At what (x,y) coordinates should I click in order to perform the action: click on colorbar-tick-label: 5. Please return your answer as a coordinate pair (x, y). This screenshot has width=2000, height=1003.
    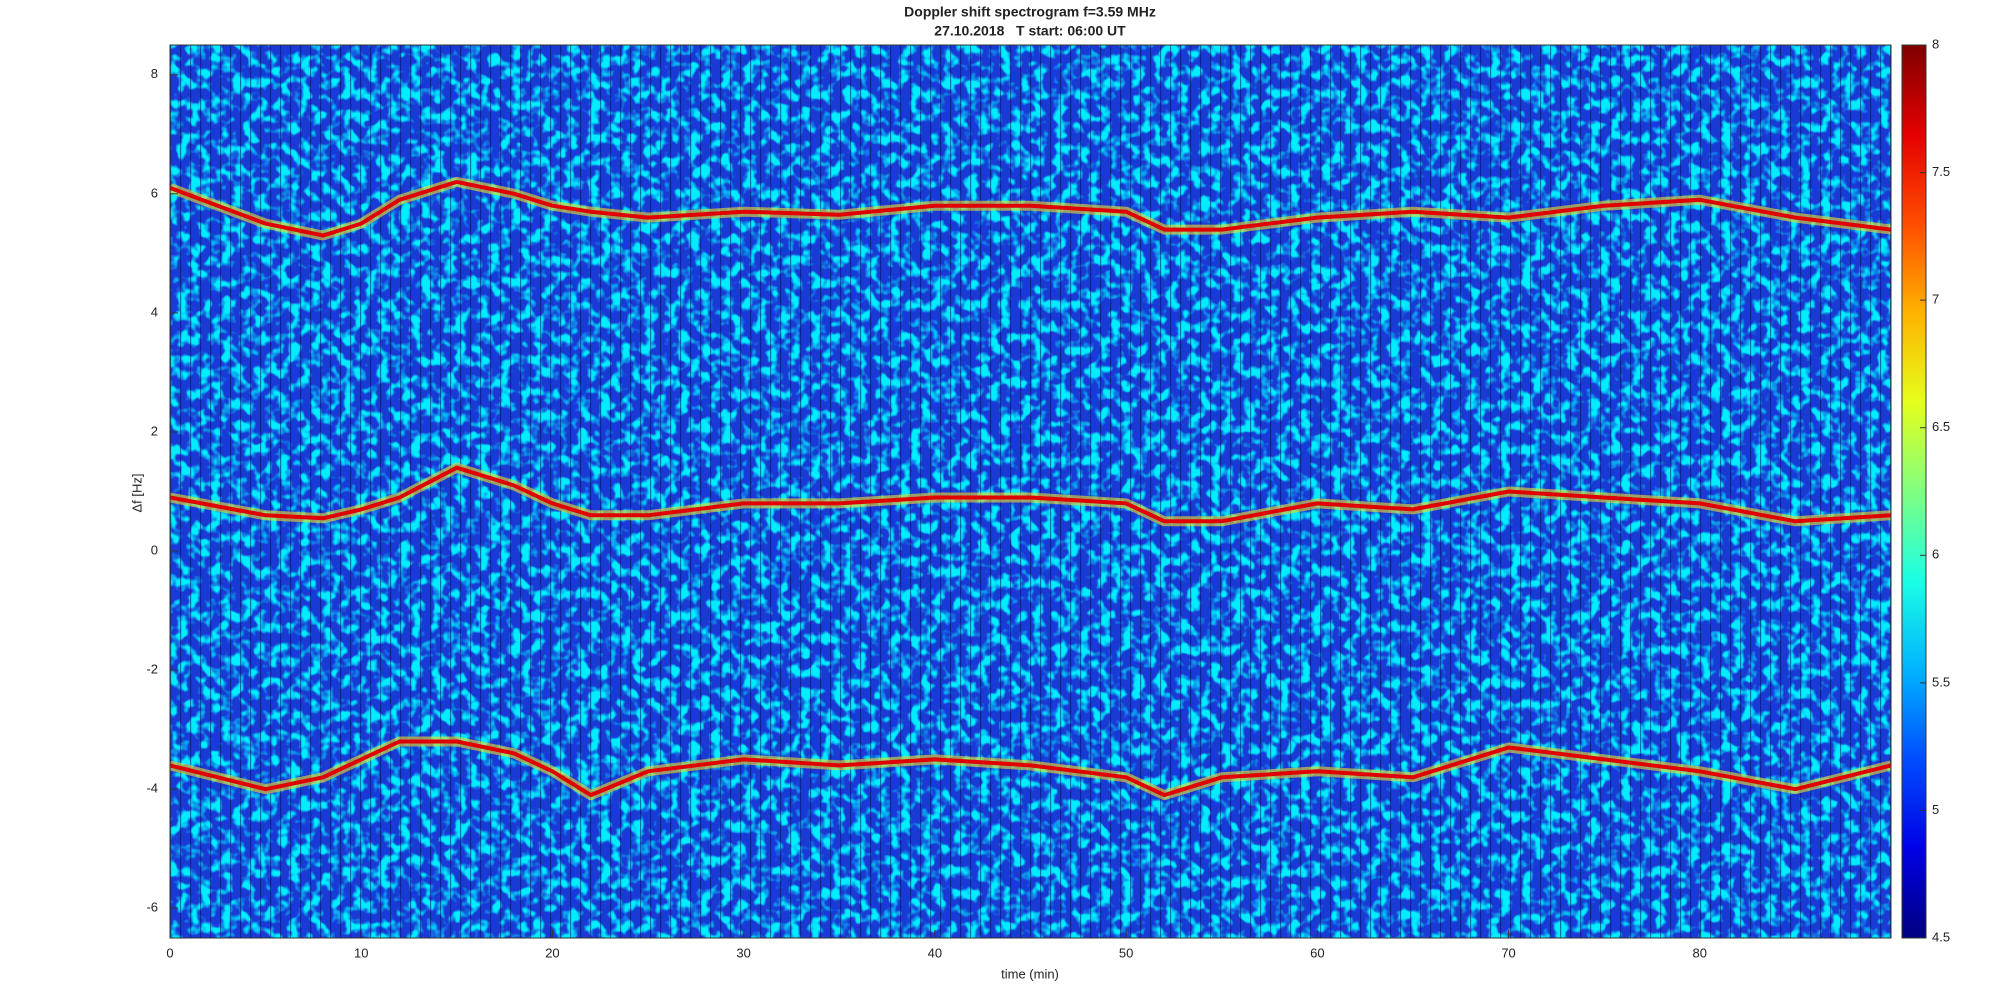
    Looking at the image, I should click on (1935, 809).